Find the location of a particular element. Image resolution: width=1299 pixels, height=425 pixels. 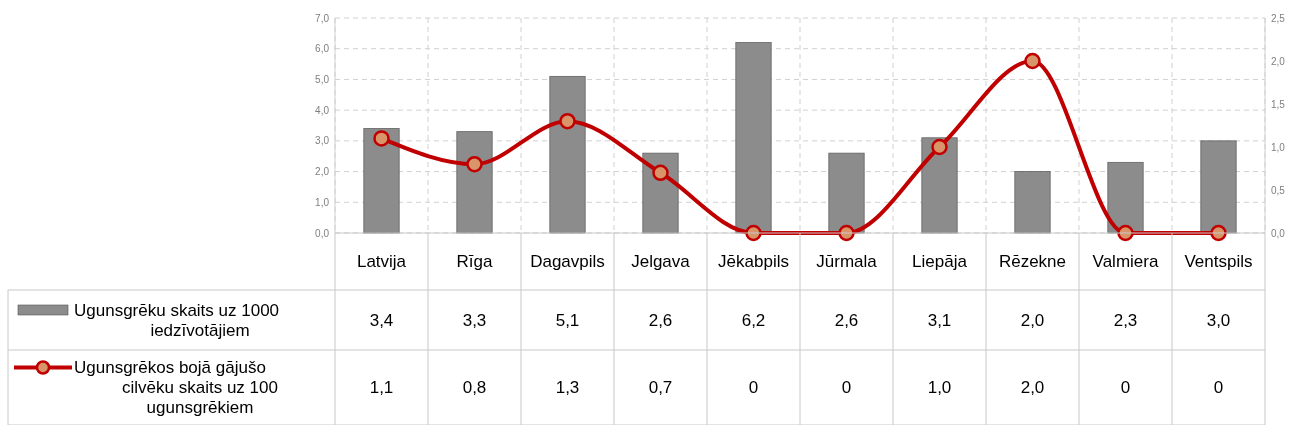

y-tick-label: 0,0 is located at coordinates (322, 233).